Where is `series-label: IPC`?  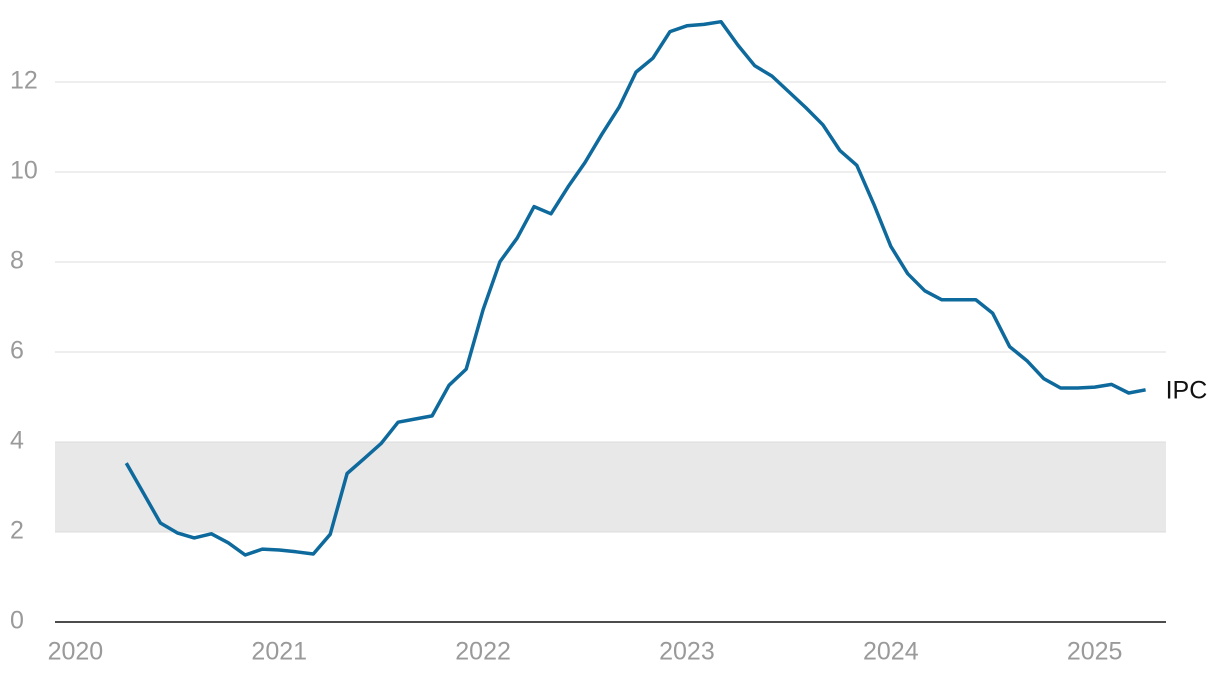 series-label: IPC is located at coordinates (1187, 390).